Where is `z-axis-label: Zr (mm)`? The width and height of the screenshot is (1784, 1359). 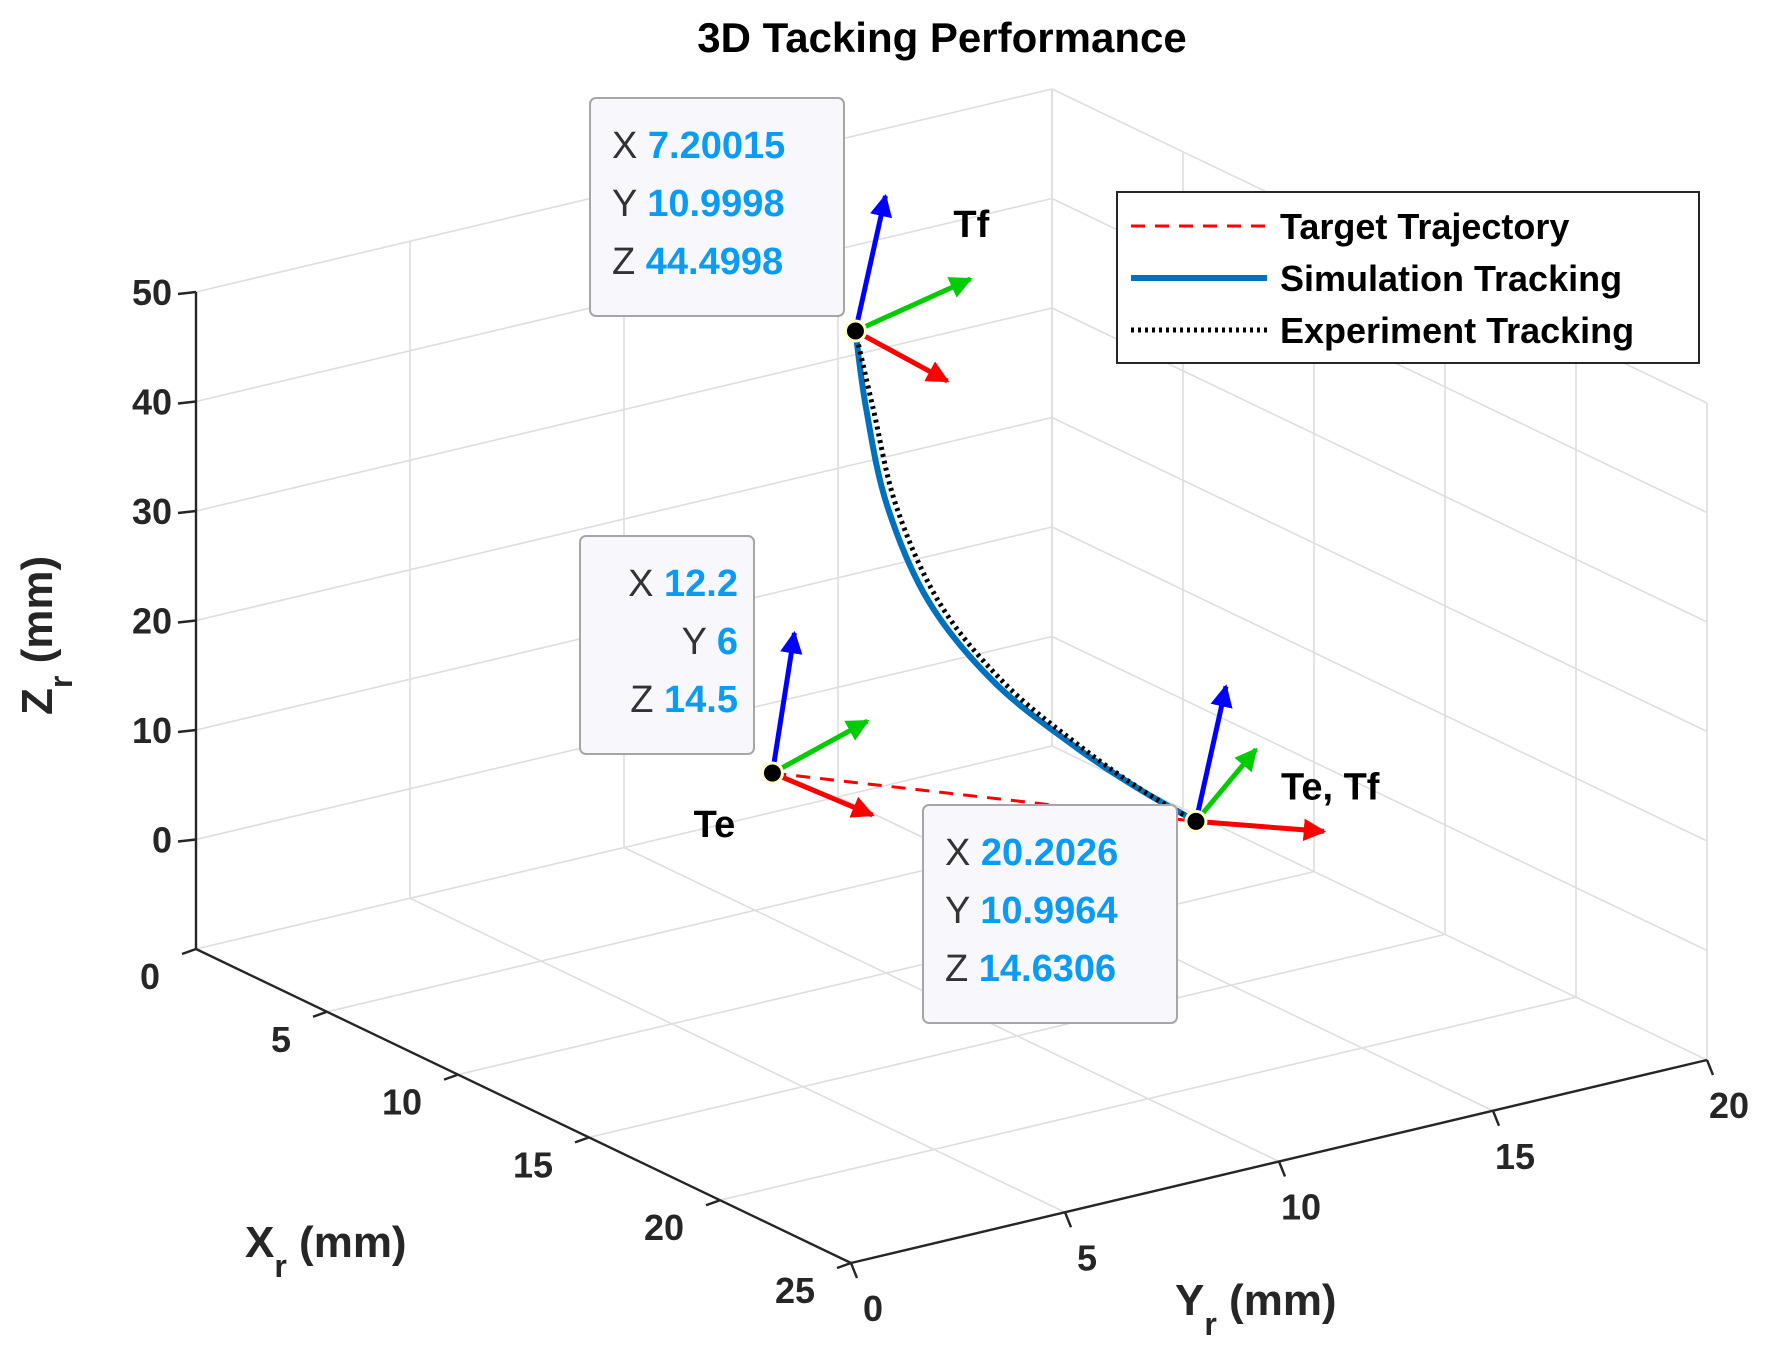
z-axis-label: Zr (mm) is located at coordinates (46, 635).